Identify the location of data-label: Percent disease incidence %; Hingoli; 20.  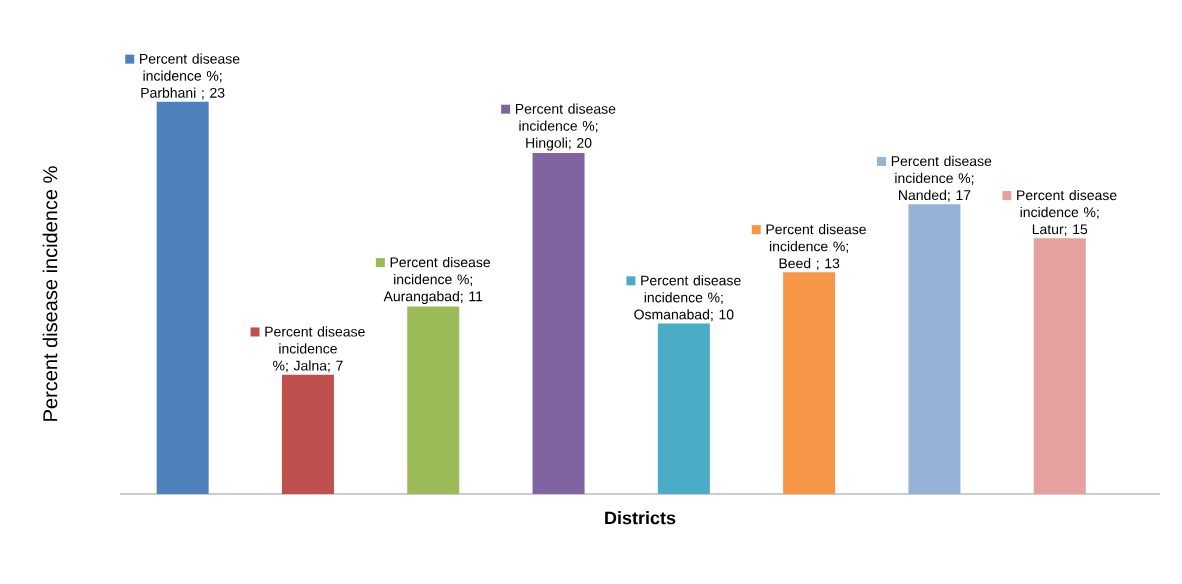
(565, 127).